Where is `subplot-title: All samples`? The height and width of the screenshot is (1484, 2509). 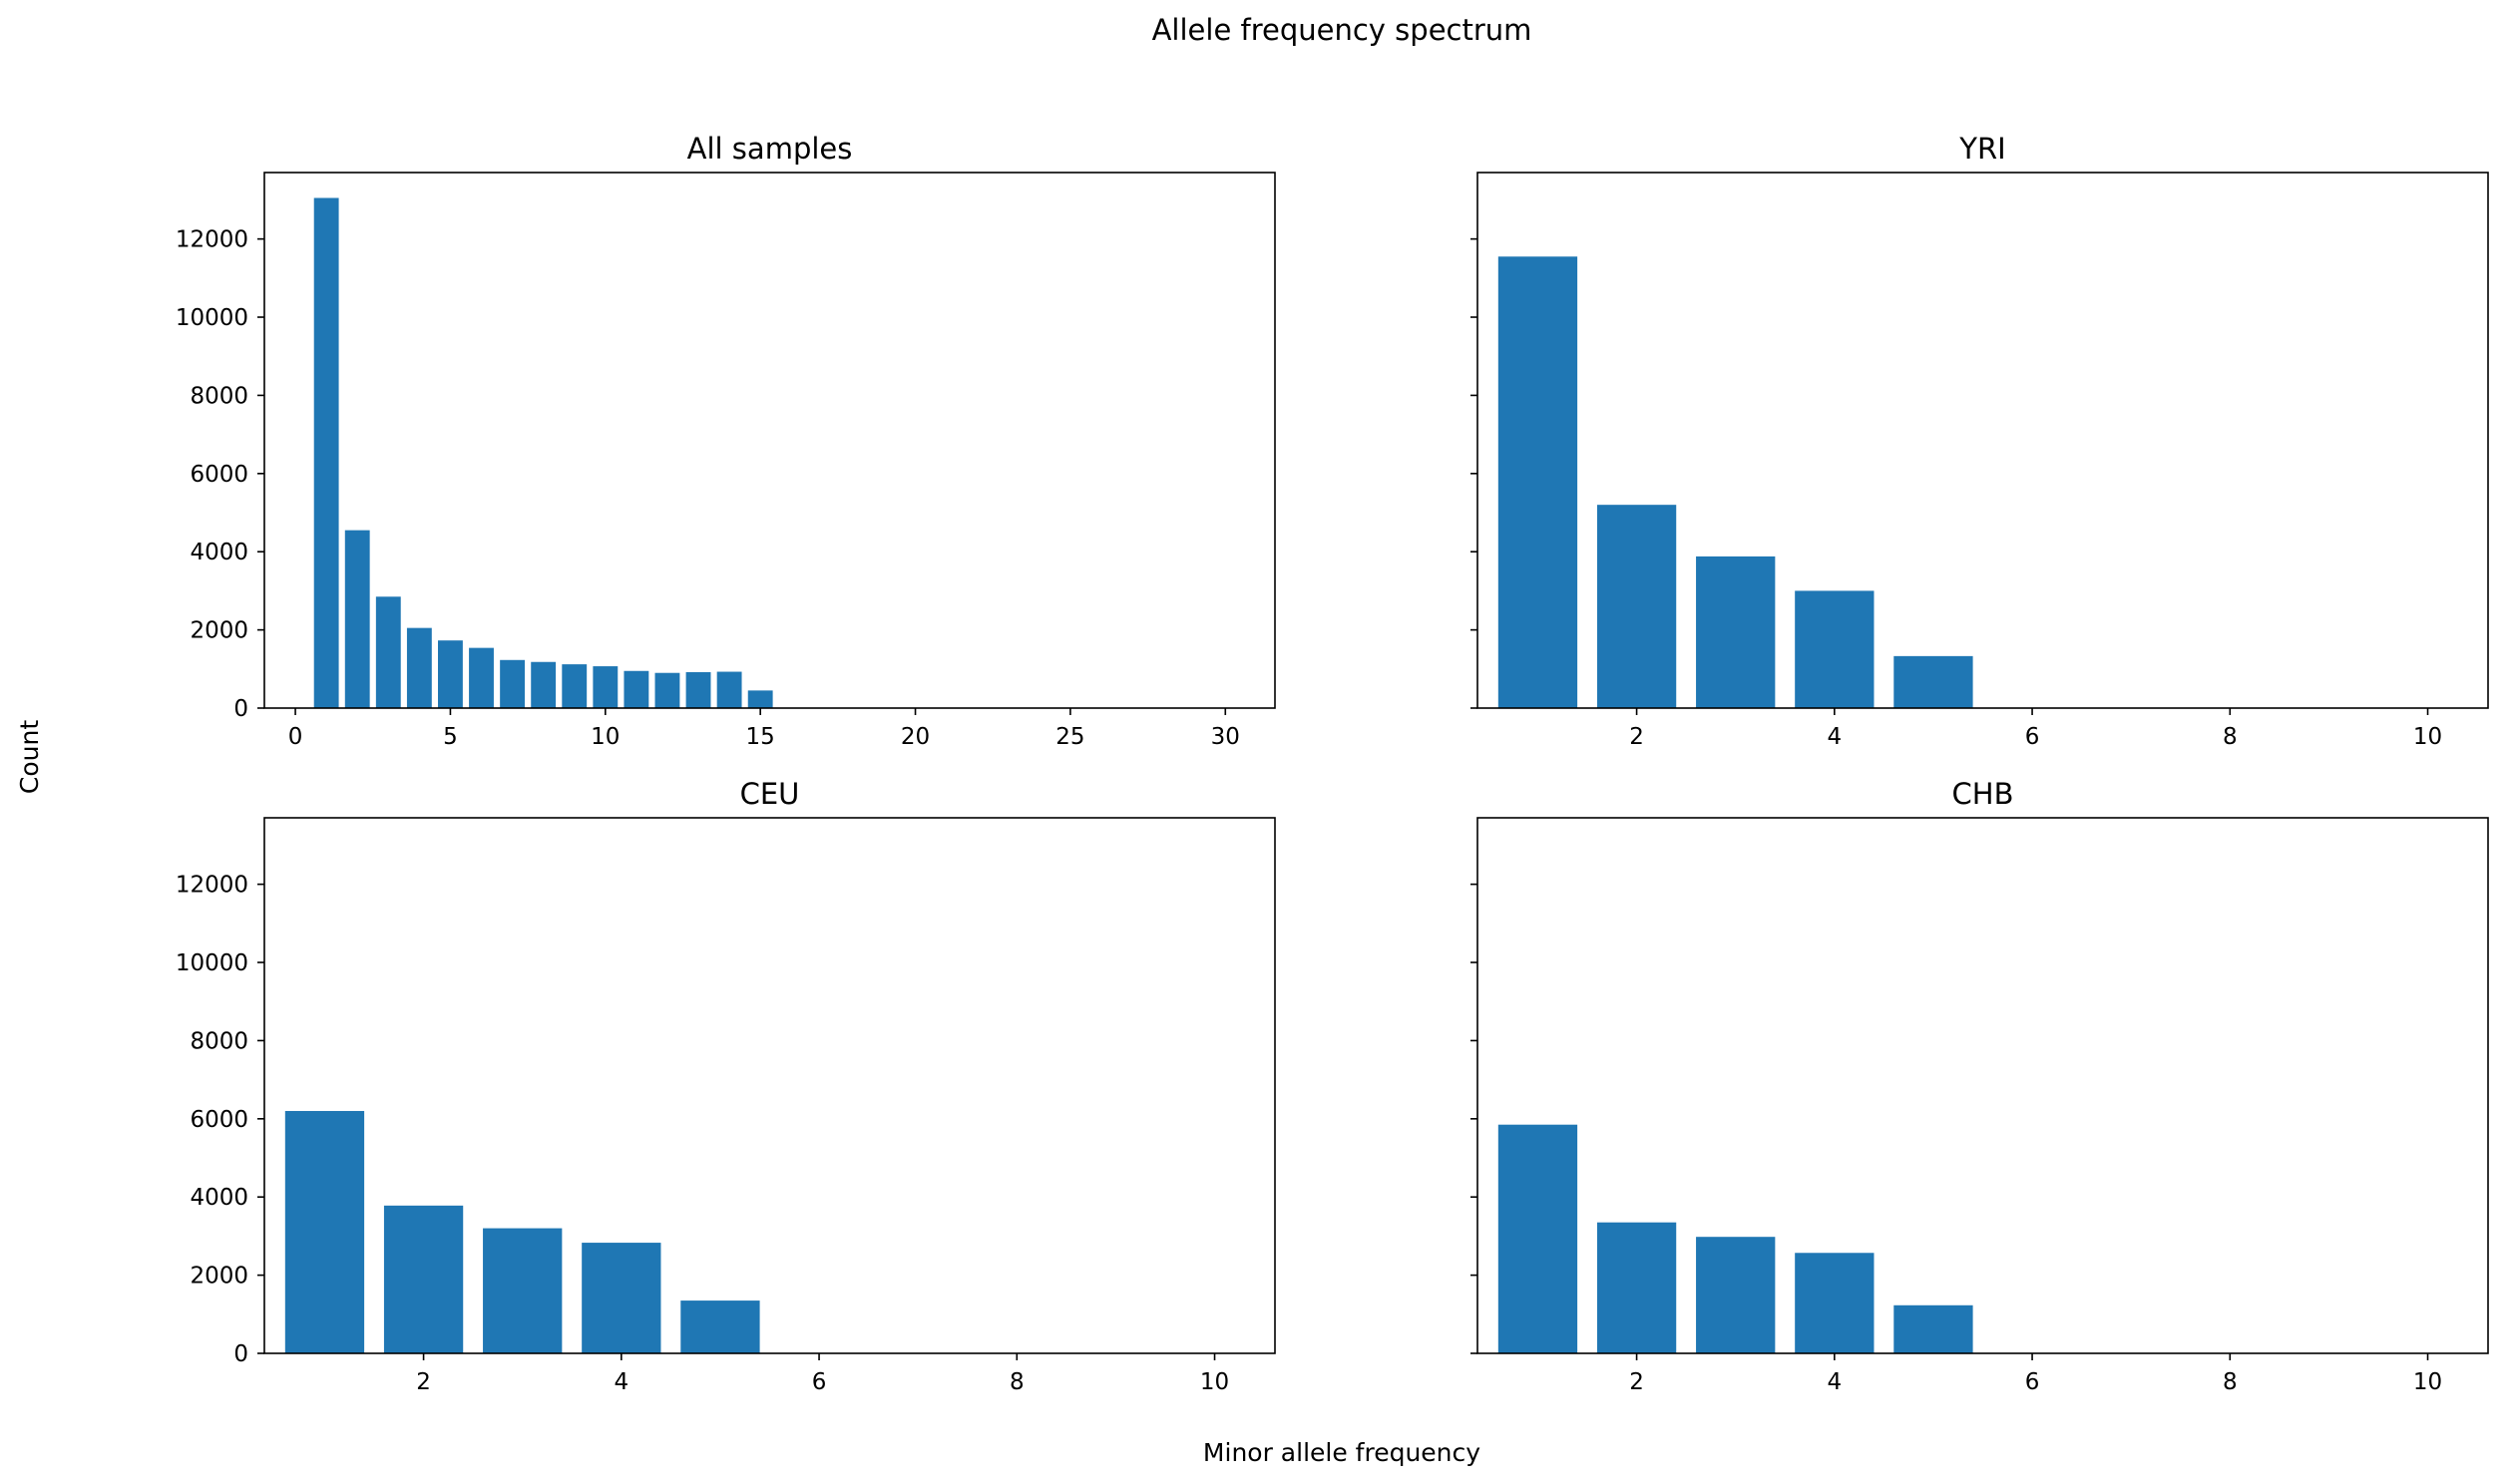 subplot-title: All samples is located at coordinates (770, 149).